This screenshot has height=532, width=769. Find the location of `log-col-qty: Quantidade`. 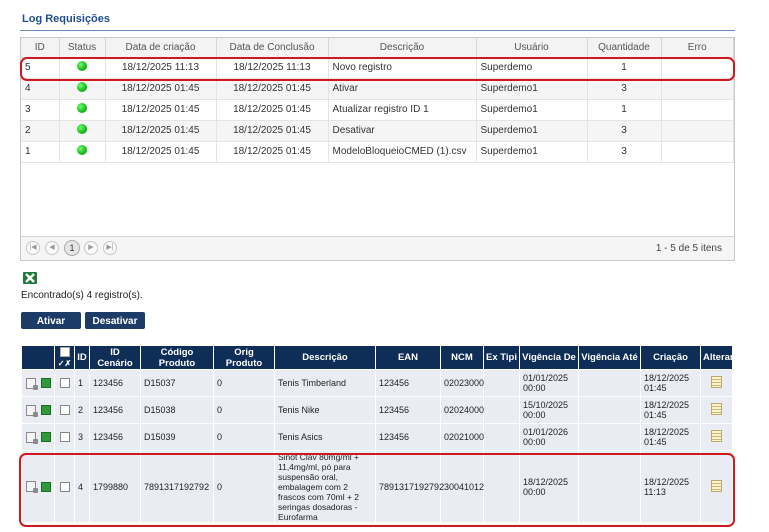

log-col-qty: Quantidade is located at coordinates (624, 48).